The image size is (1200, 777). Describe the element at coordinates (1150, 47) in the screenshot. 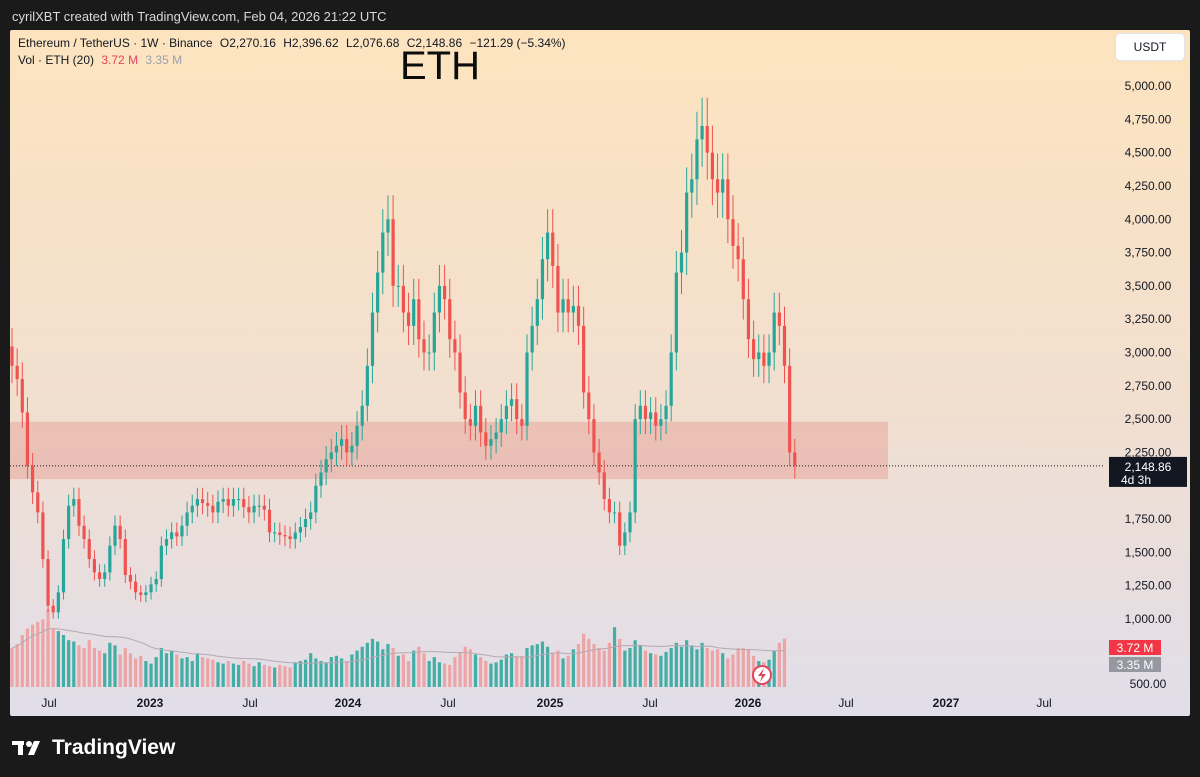

I see `currency-button: USDT` at that location.